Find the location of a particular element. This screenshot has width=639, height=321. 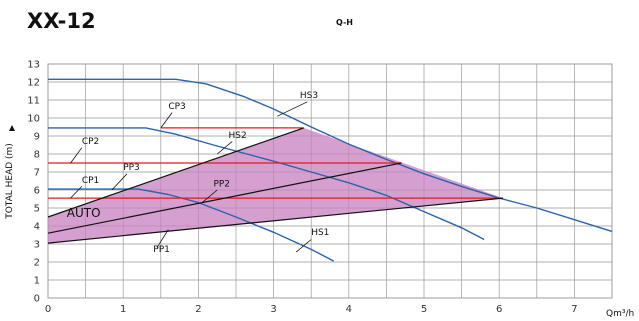

y-tick-label: 5 is located at coordinates (37, 209).